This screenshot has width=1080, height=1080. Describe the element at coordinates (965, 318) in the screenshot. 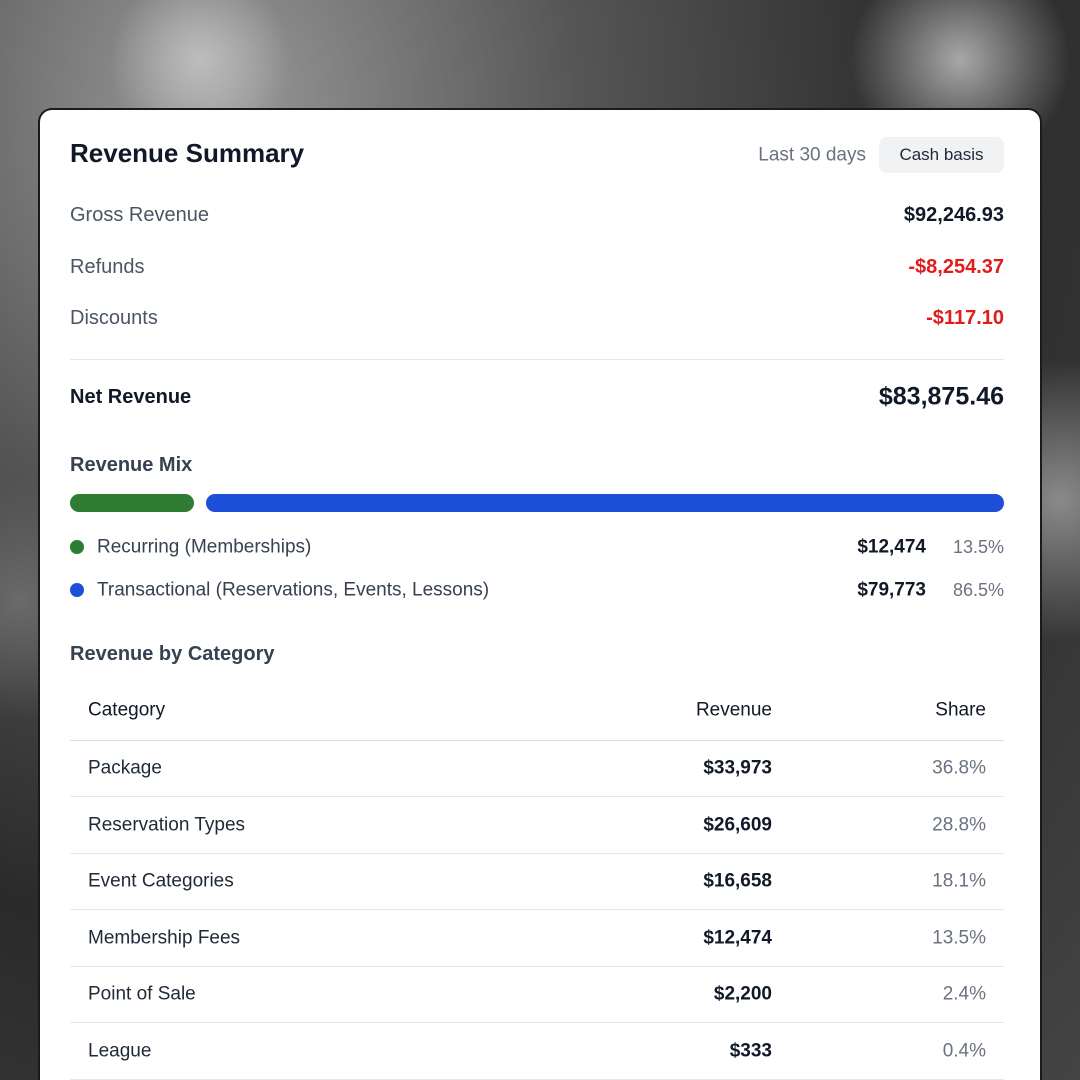

I see `summary-value: -$117.10` at that location.